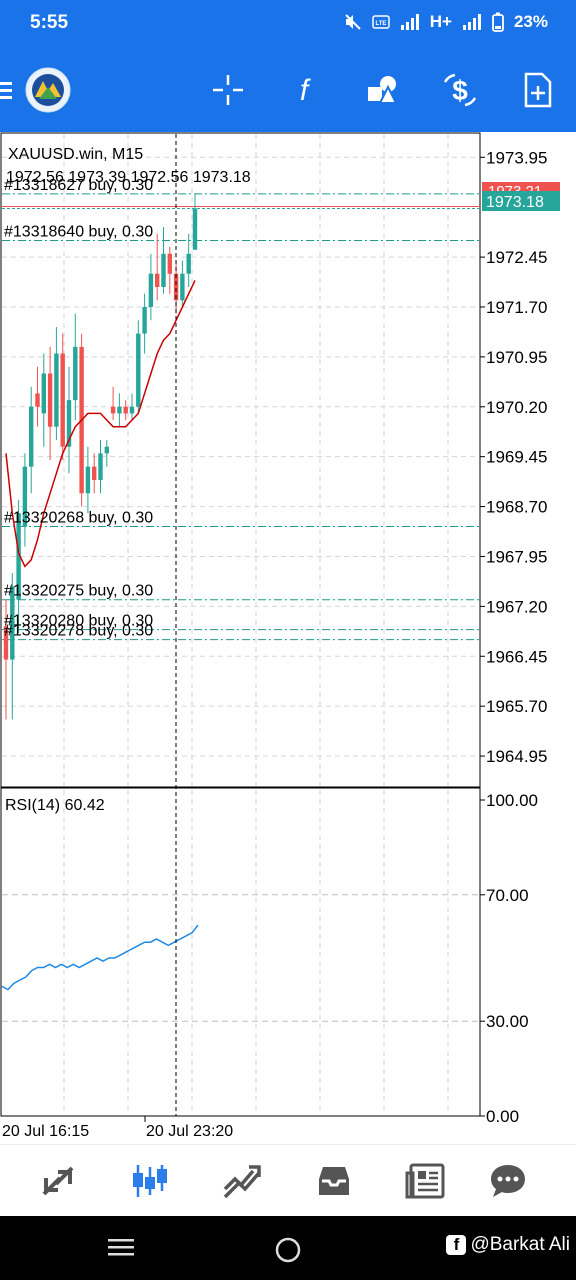 The image size is (576, 1280). I want to click on network-type: H+, so click(440, 21).